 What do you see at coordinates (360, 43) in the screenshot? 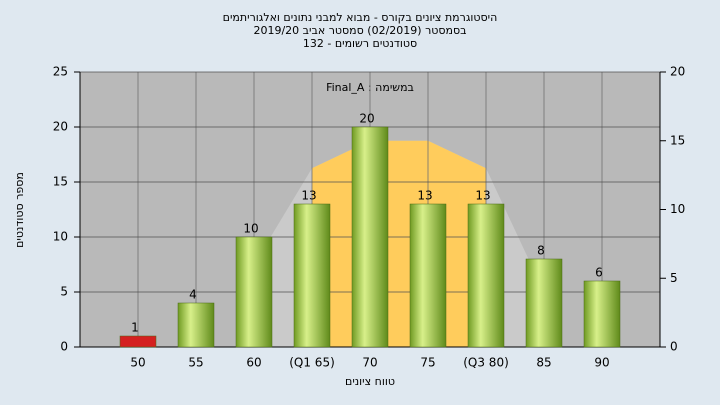
I see `chart-subtitle: סטודנטים רשומים - 132` at bounding box center [360, 43].